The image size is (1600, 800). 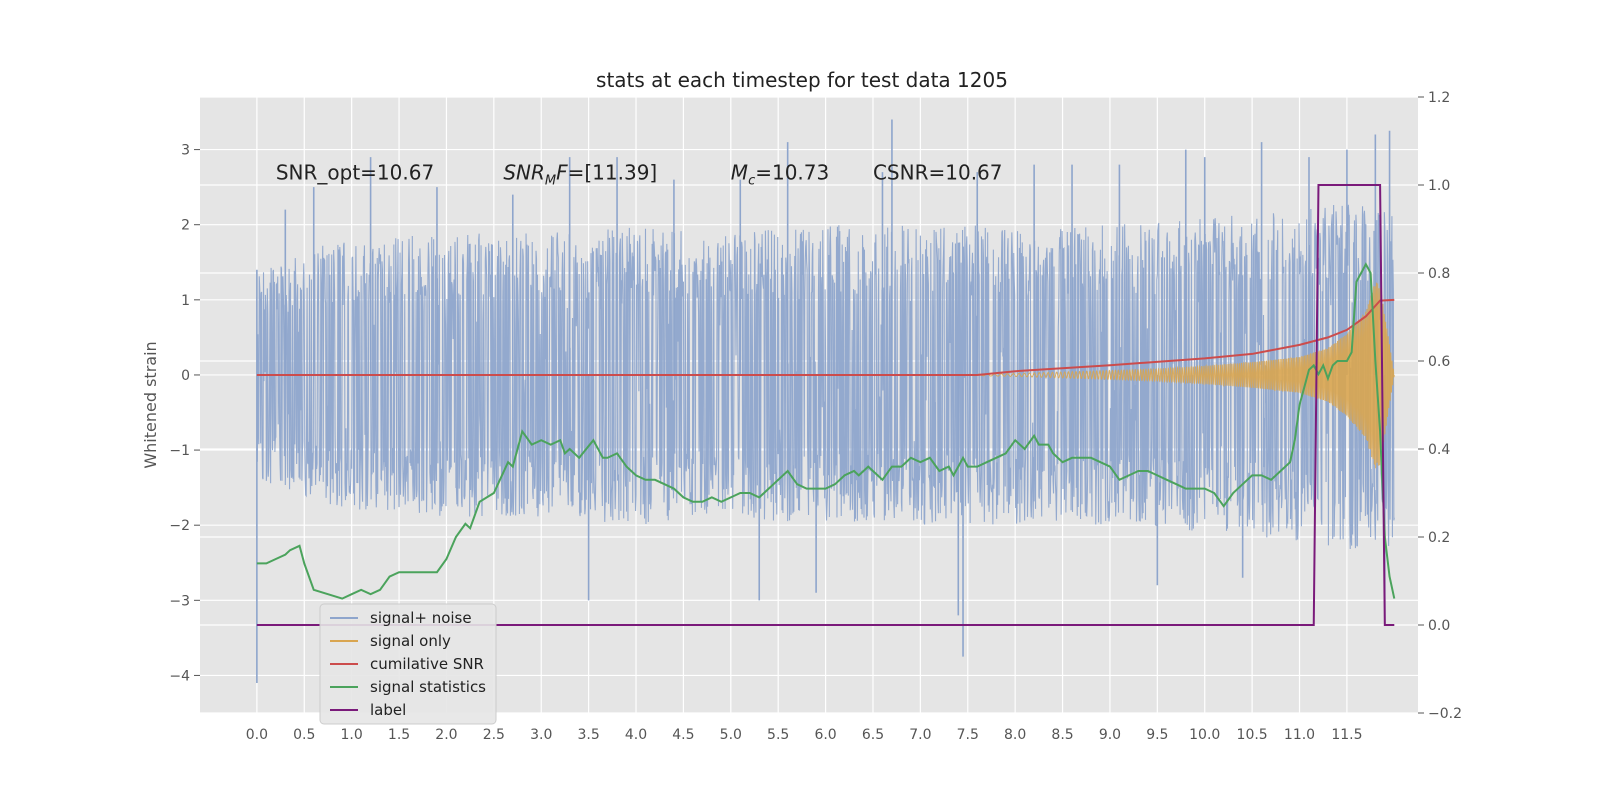 What do you see at coordinates (179, 451) in the screenshot?
I see `y-tick-label: −1` at bounding box center [179, 451].